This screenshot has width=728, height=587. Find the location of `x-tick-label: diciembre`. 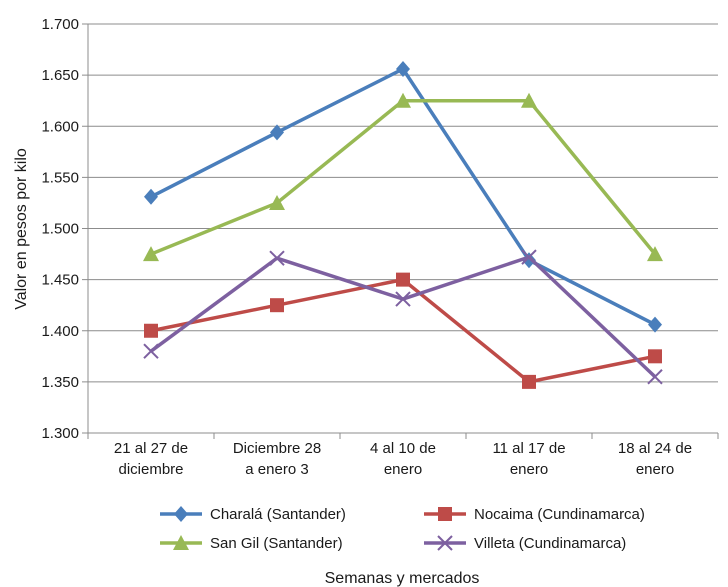

x-tick-label: diciembre is located at coordinates (150, 469).